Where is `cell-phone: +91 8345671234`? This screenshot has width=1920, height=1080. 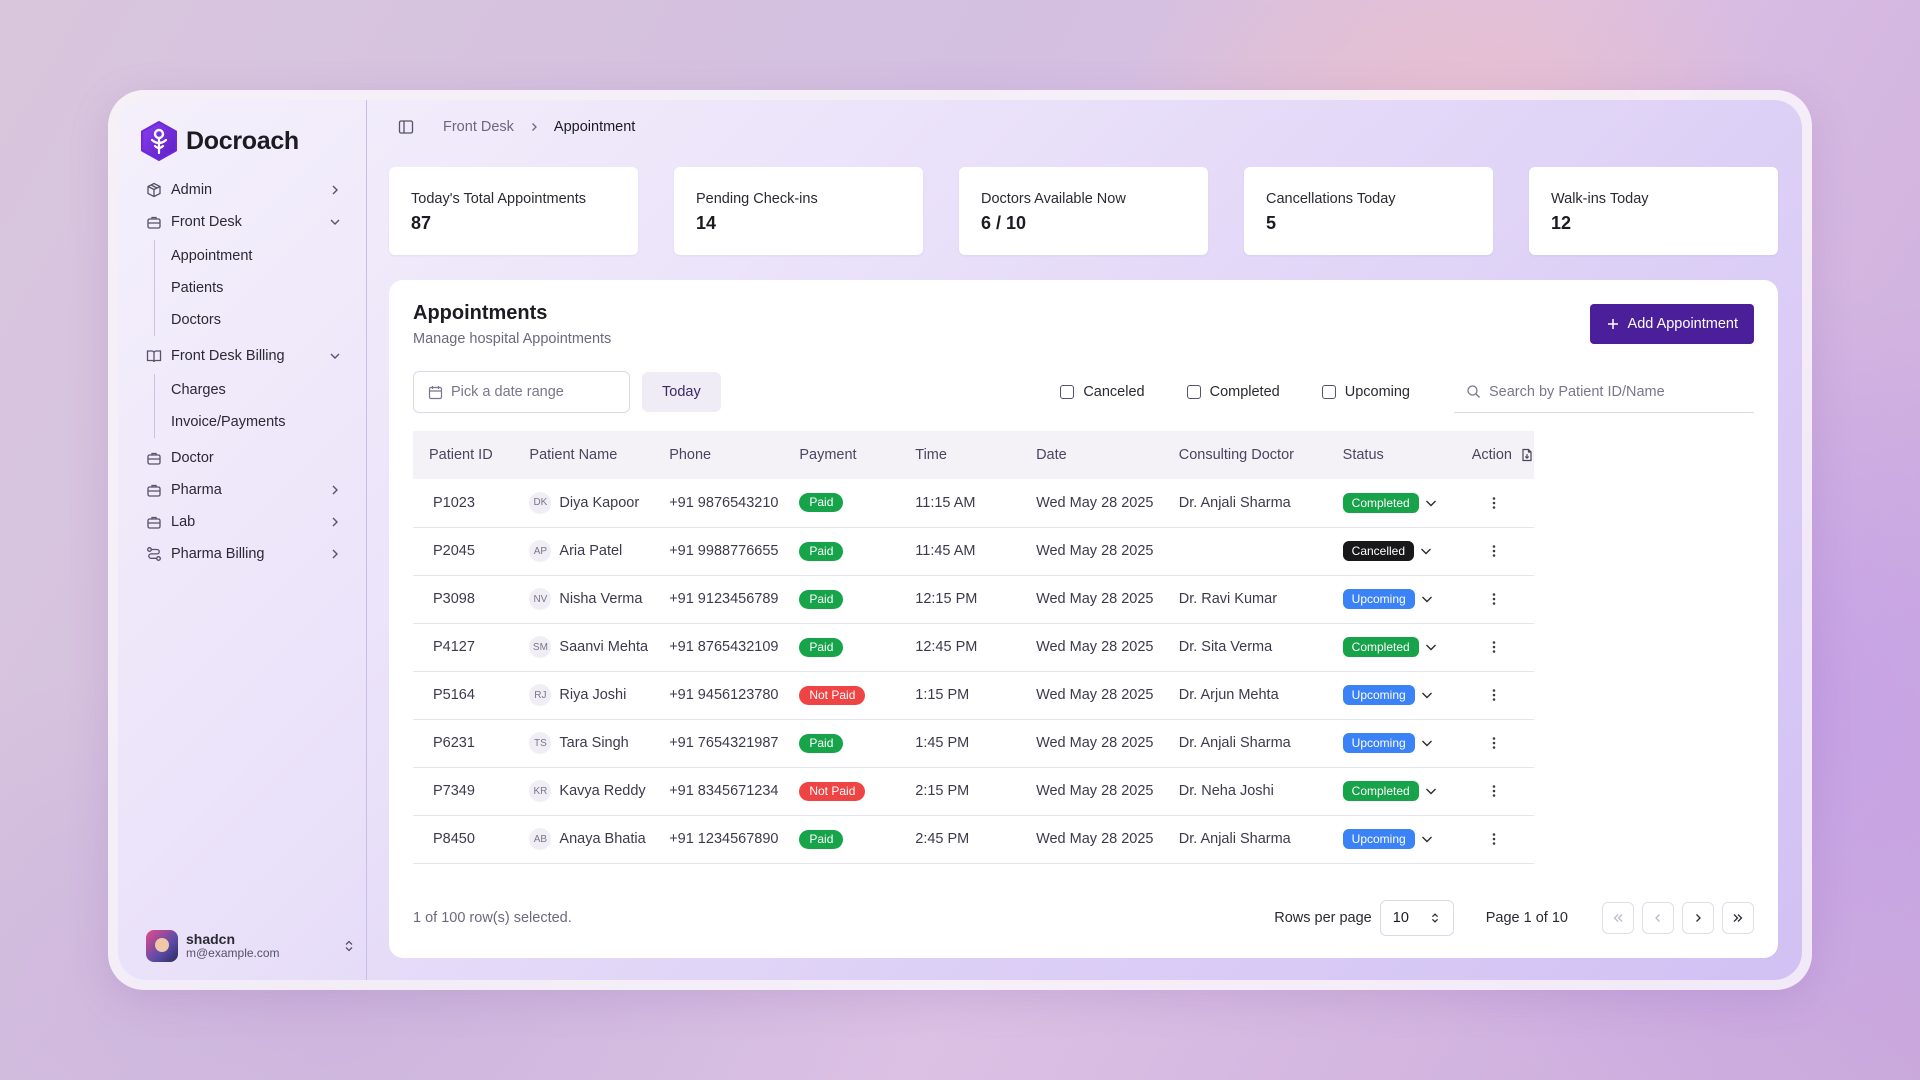 cell-phone: +91 8345671234 is located at coordinates (718, 791).